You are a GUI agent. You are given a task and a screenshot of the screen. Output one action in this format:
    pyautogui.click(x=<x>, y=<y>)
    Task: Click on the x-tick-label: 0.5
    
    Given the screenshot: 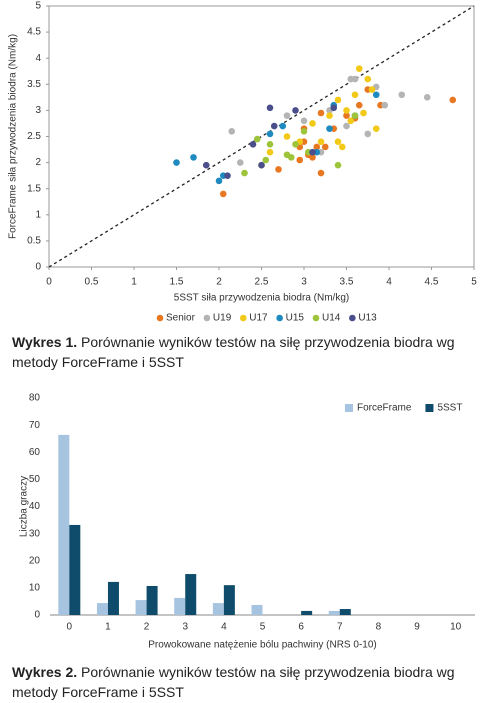 What is the action you would take?
    pyautogui.click(x=92, y=282)
    